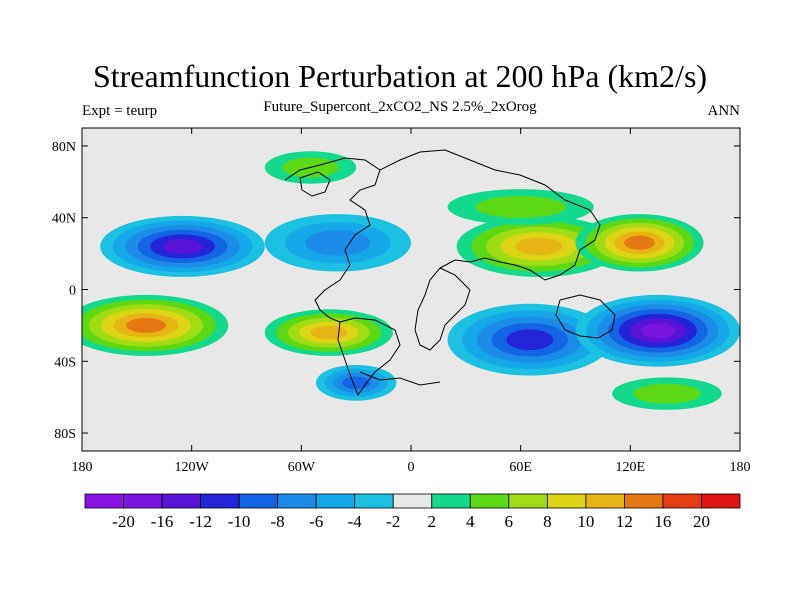 Image resolution: width=800 pixels, height=600 pixels. What do you see at coordinates (631, 467) in the screenshot?
I see `x-tick-label-5: 120E` at bounding box center [631, 467].